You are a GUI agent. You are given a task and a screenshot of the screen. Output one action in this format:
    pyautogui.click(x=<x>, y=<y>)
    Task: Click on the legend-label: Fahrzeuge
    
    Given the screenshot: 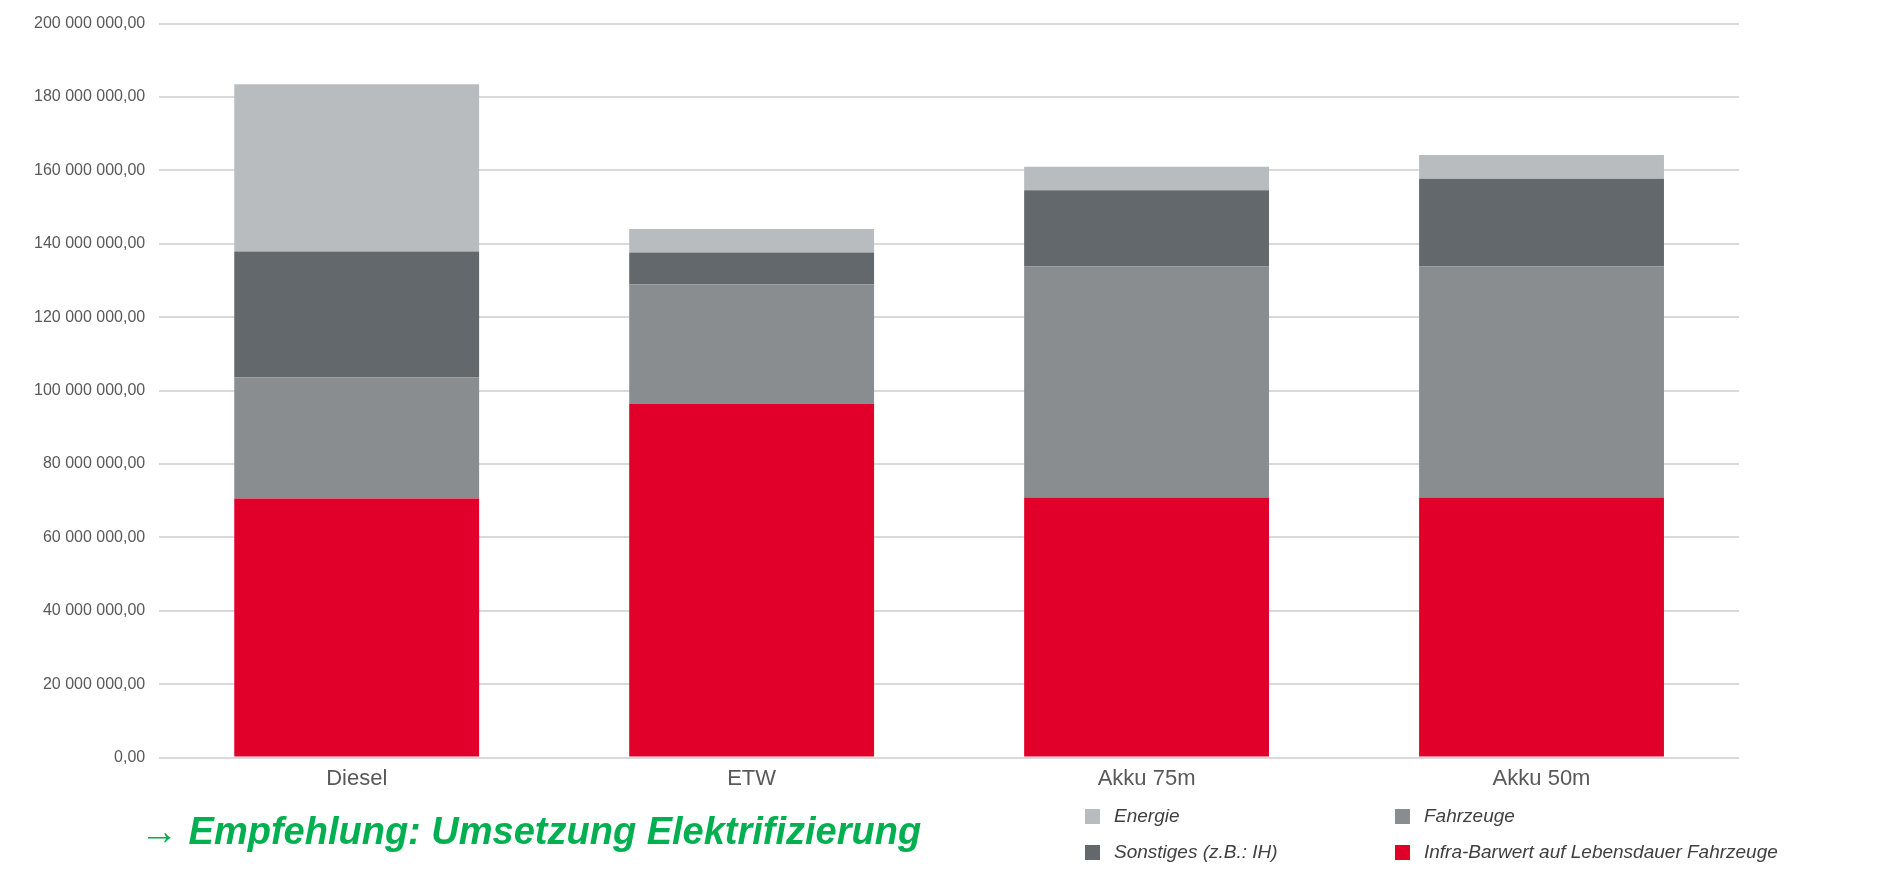 What is the action you would take?
    pyautogui.click(x=1469, y=816)
    